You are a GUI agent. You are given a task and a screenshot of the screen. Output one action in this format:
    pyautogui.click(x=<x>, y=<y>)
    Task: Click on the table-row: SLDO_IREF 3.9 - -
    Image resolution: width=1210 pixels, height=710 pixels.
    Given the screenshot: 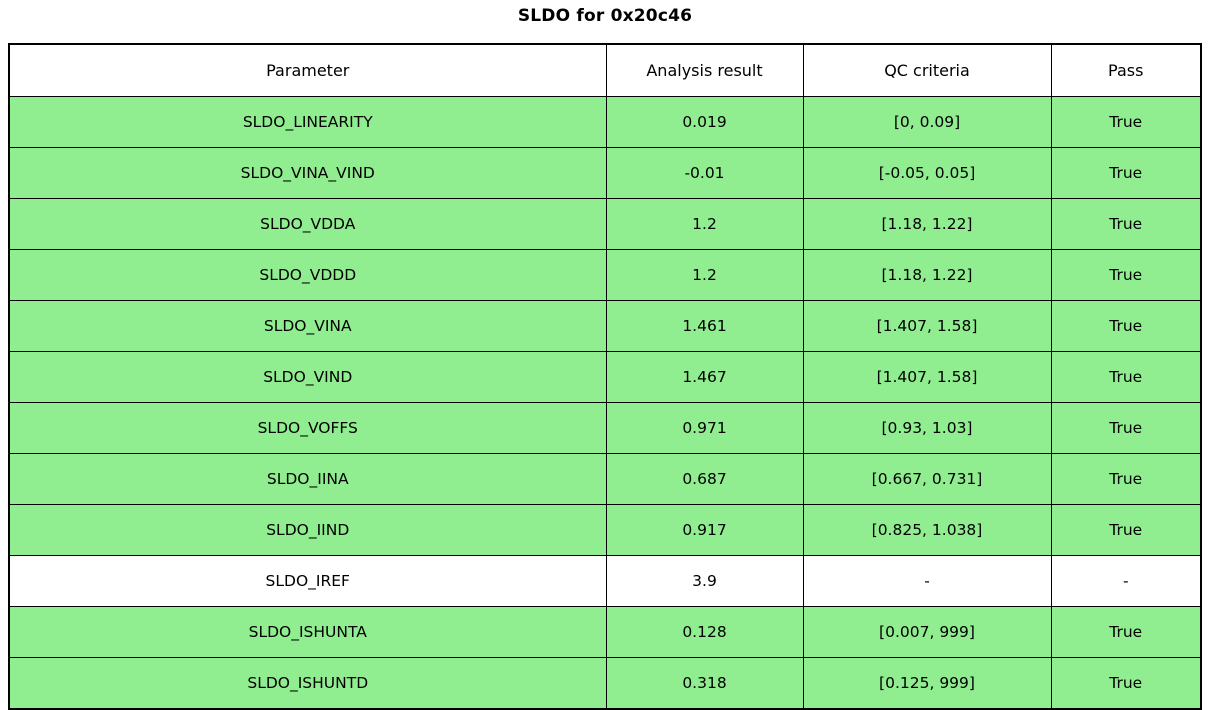 What is the action you would take?
    pyautogui.click(x=605, y=581)
    